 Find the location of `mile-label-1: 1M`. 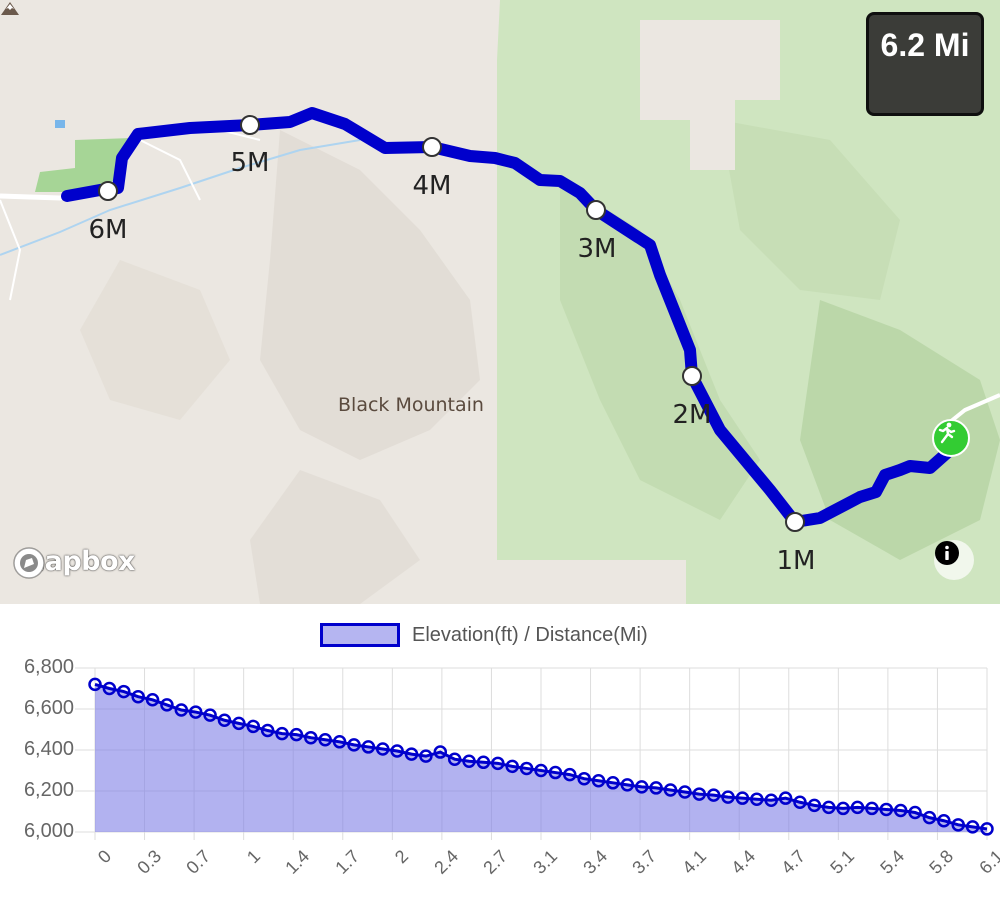

mile-label-1: 1M is located at coordinates (796, 561).